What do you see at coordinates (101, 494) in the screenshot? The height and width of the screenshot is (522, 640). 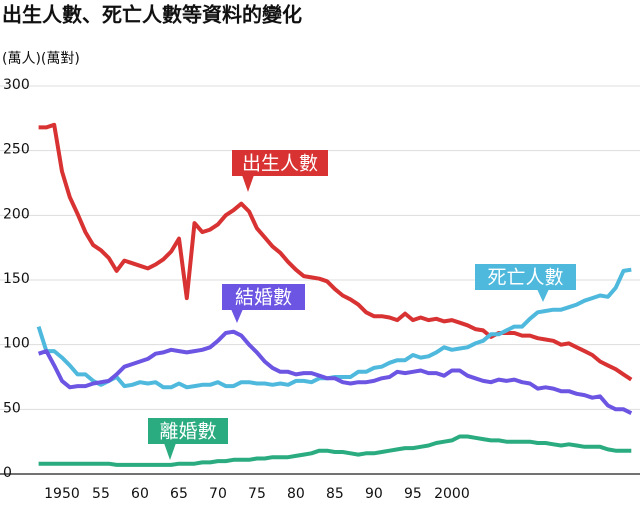 I see `x-tick-label: 55` at bounding box center [101, 494].